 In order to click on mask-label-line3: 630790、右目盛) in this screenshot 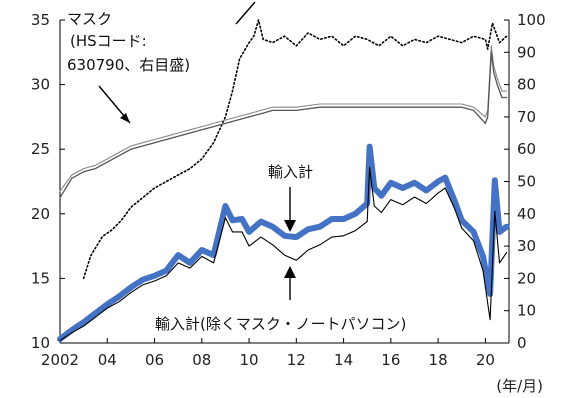, I will do `click(128, 65)`.